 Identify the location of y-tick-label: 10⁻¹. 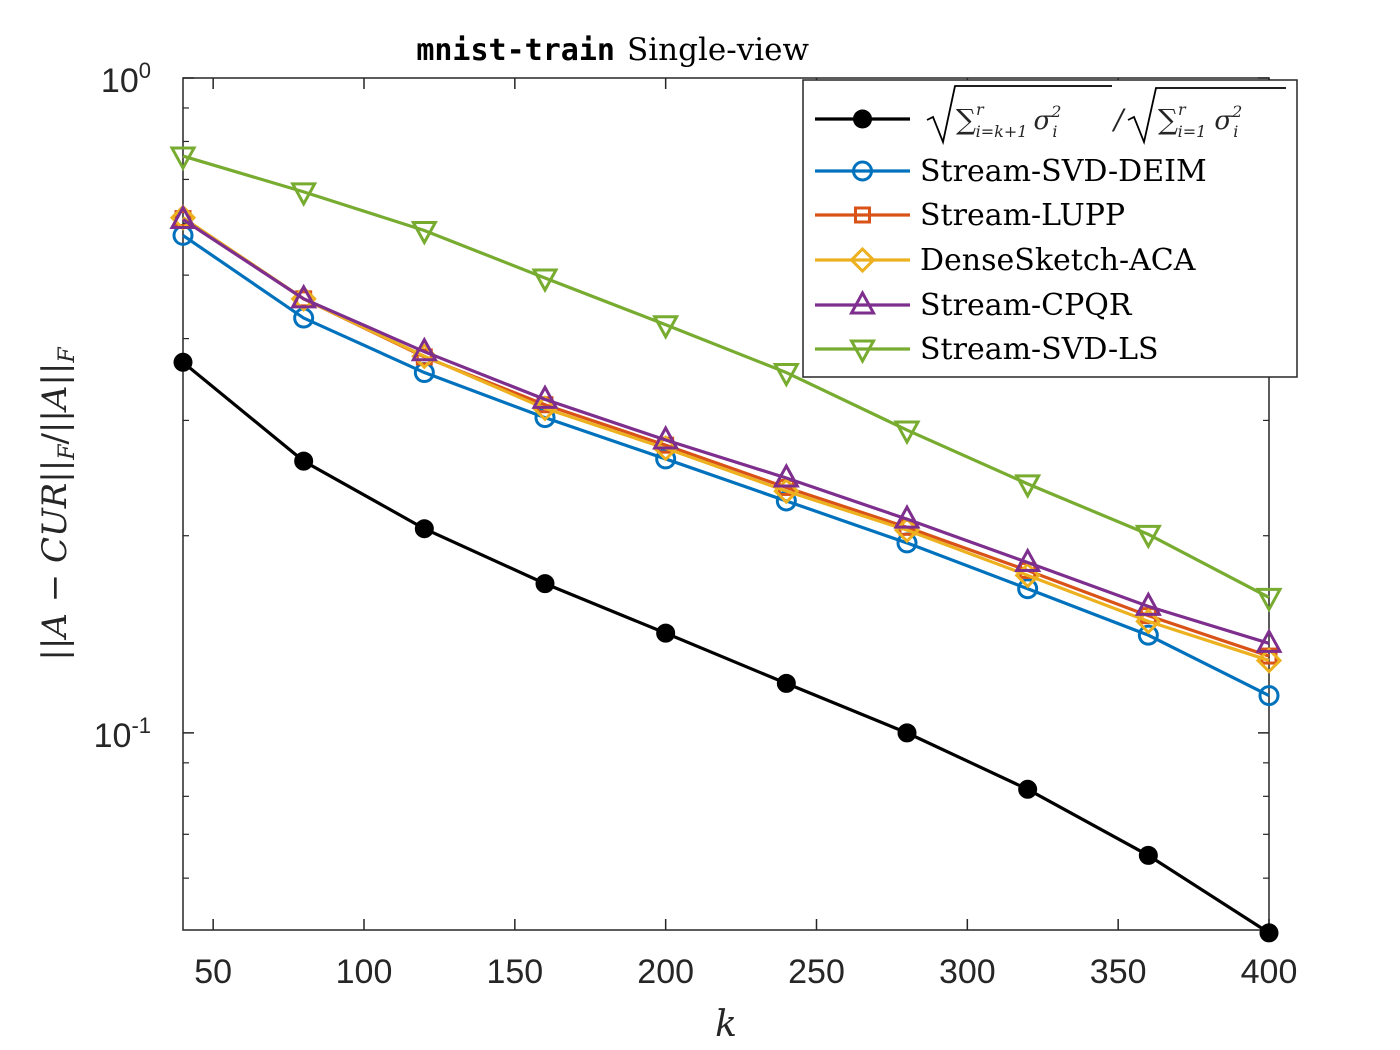
(122, 734).